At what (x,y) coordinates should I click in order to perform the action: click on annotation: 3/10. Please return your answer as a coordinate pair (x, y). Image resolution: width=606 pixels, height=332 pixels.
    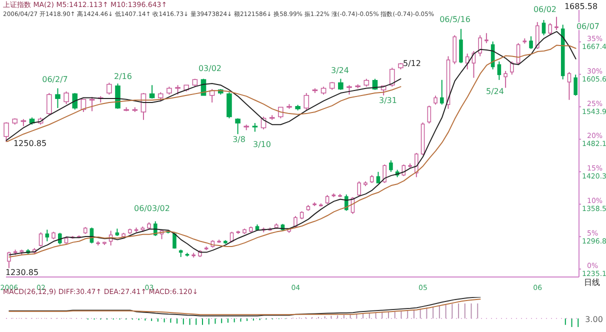
    Looking at the image, I should click on (262, 144).